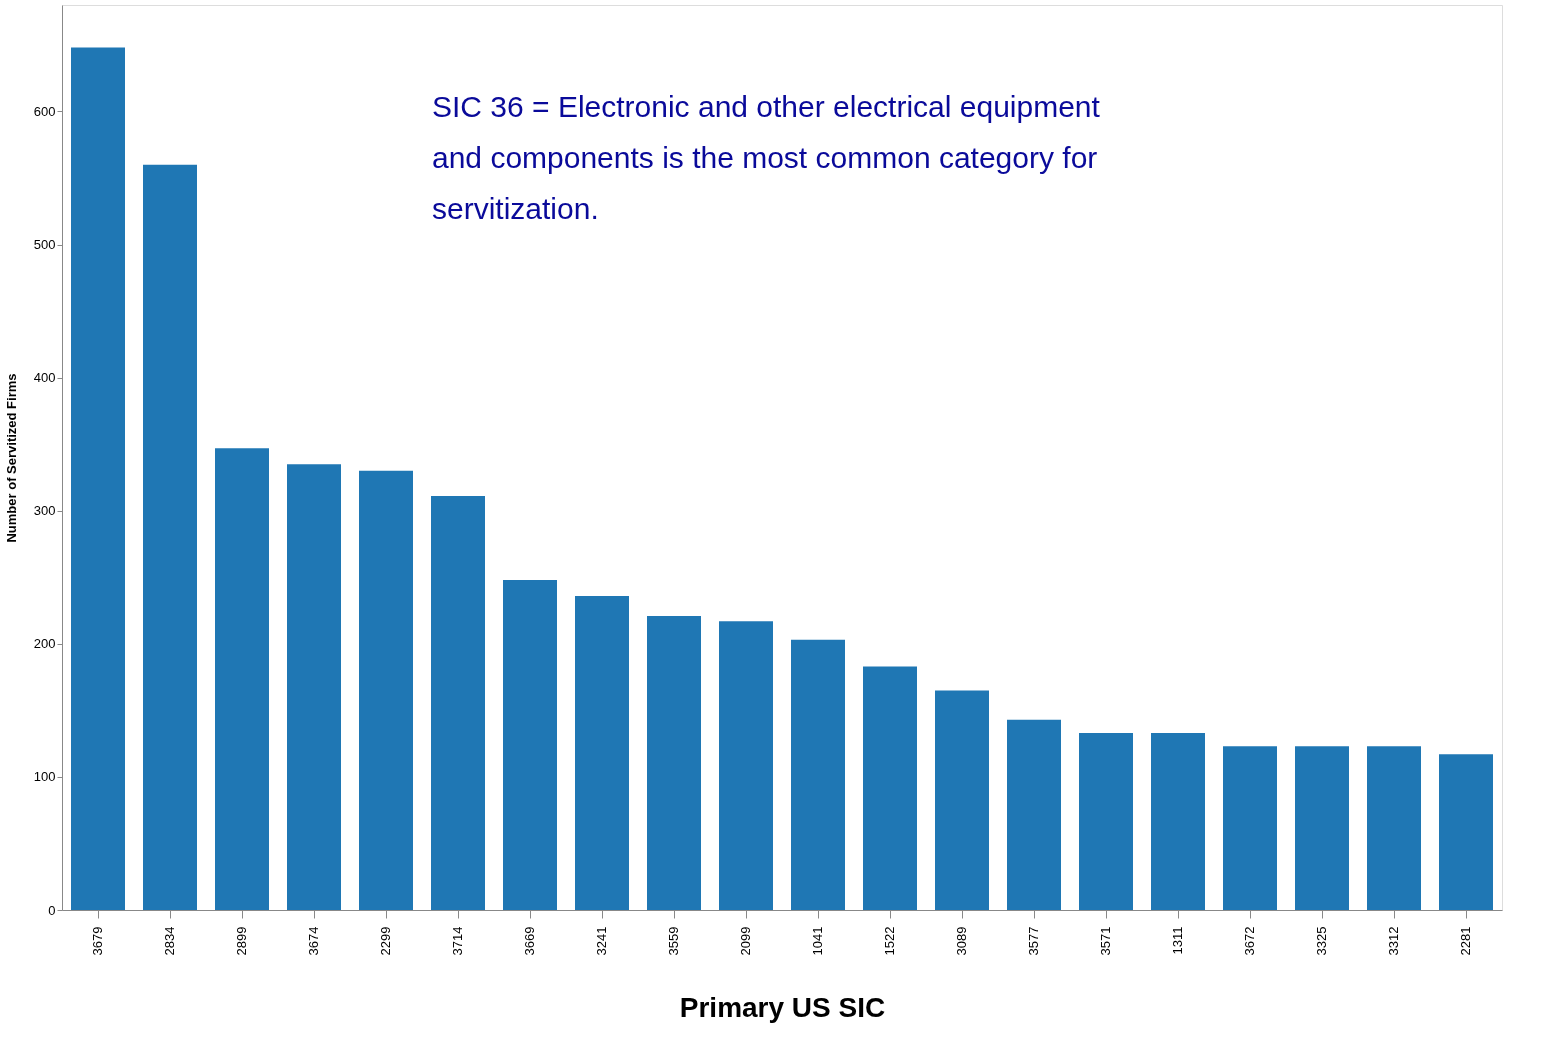  Describe the element at coordinates (44, 511) in the screenshot. I see `y-tick-label: 300` at that location.